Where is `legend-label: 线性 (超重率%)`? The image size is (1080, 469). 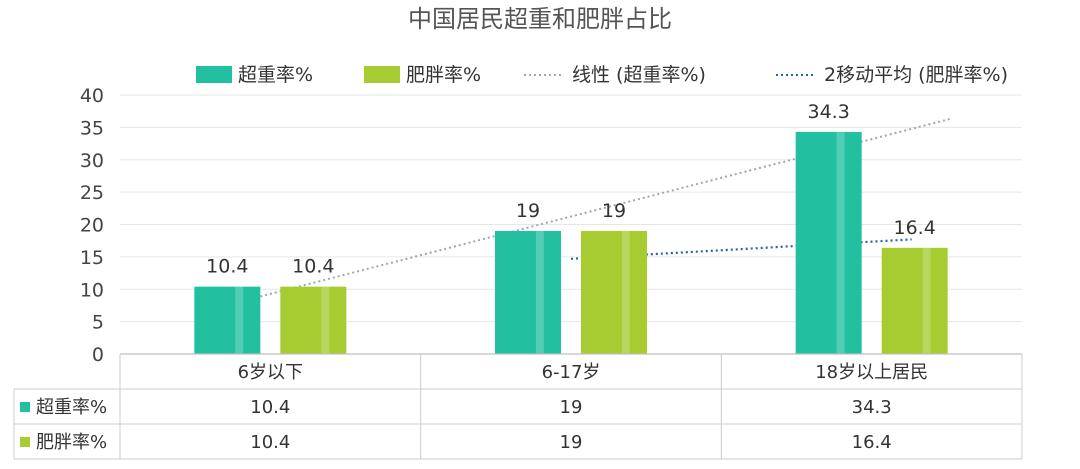
legend-label: 线性 (超重率%) is located at coordinates (639, 75).